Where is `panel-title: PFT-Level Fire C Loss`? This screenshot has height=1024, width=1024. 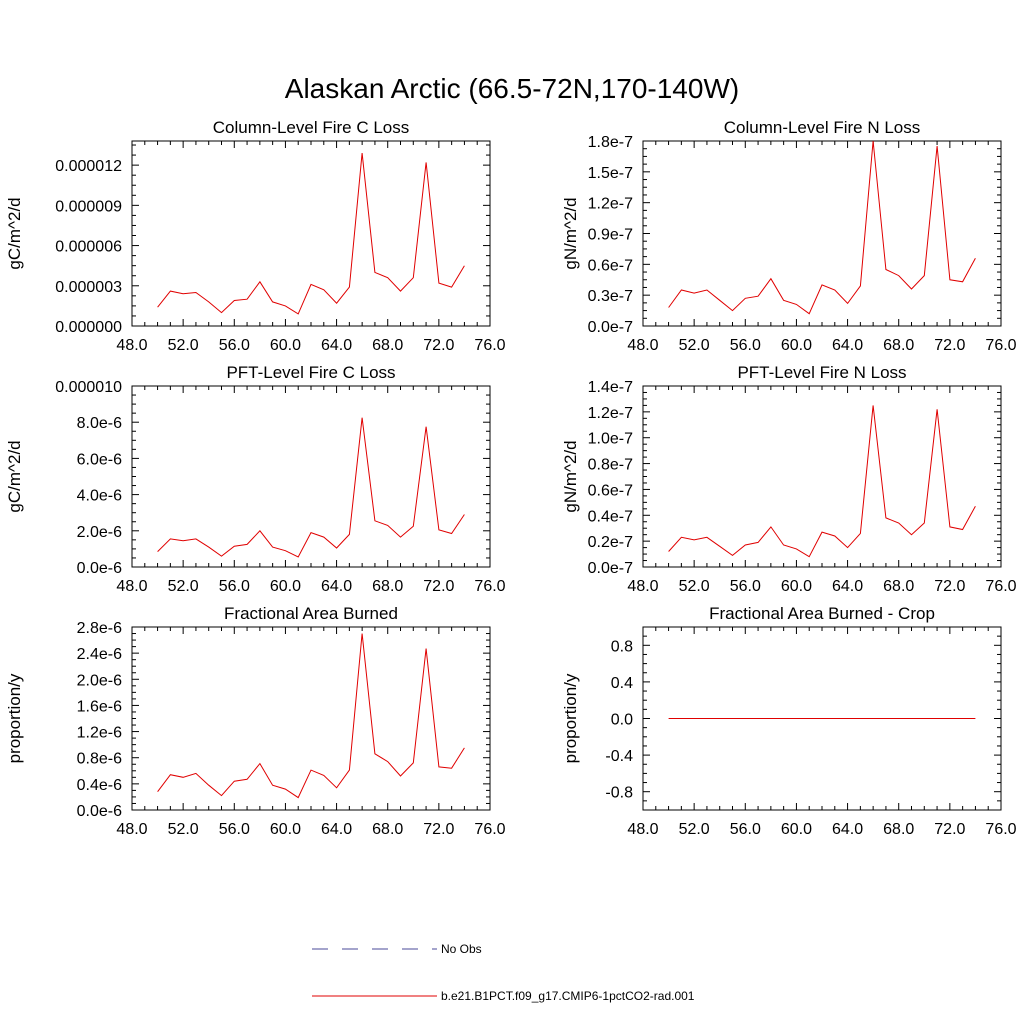
panel-title: PFT-Level Fire C Loss is located at coordinates (310, 372).